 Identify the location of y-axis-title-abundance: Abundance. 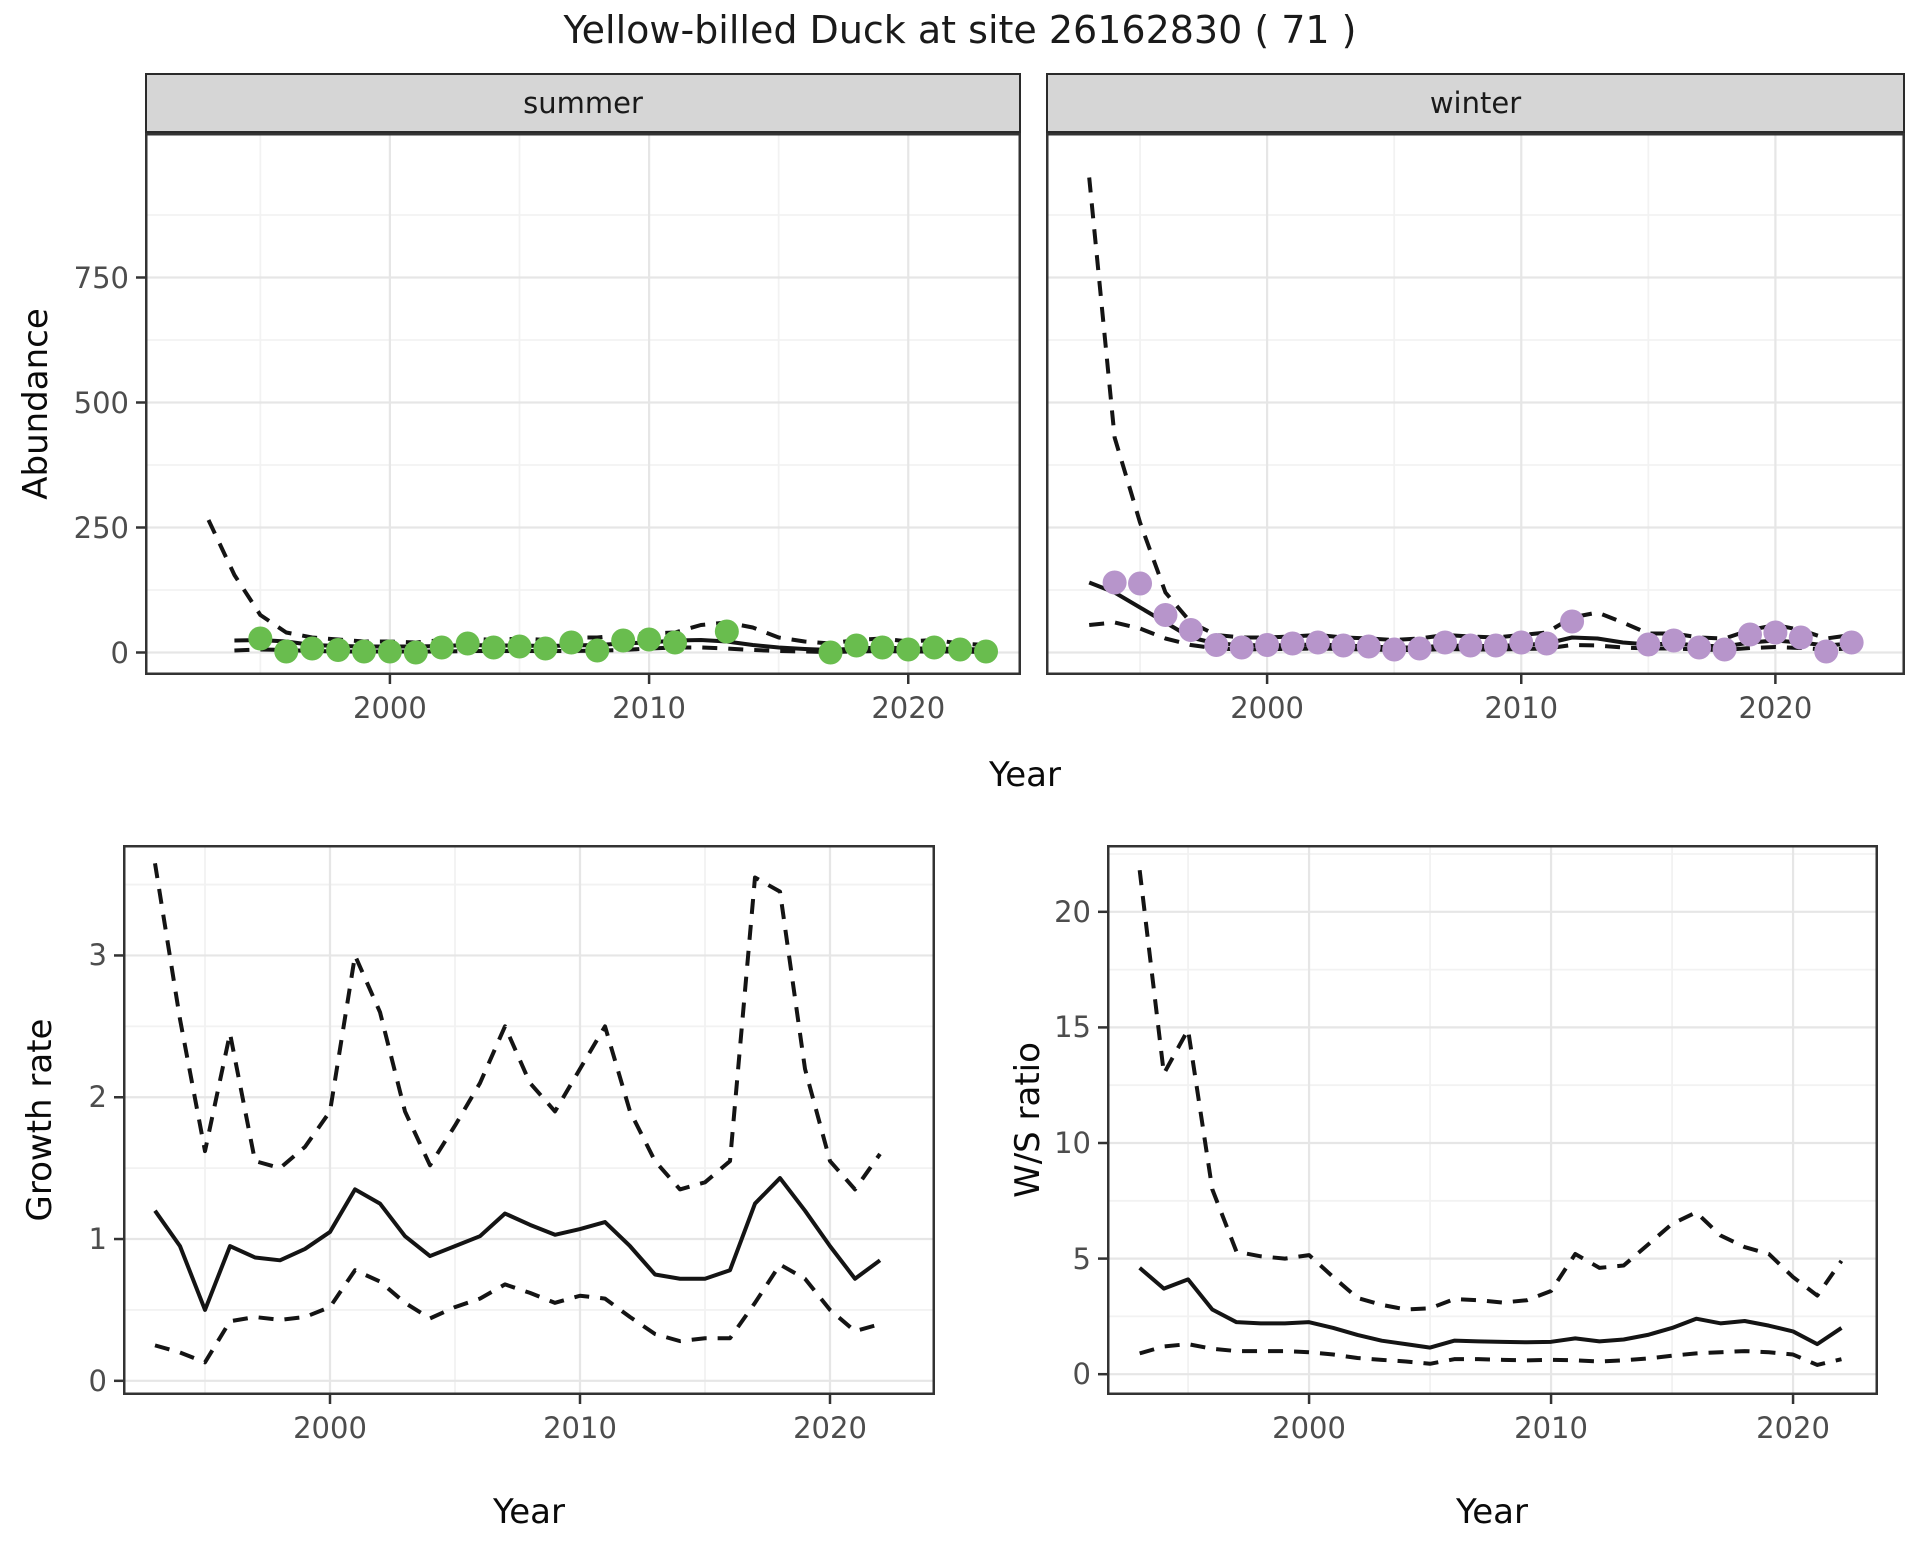
(36, 404).